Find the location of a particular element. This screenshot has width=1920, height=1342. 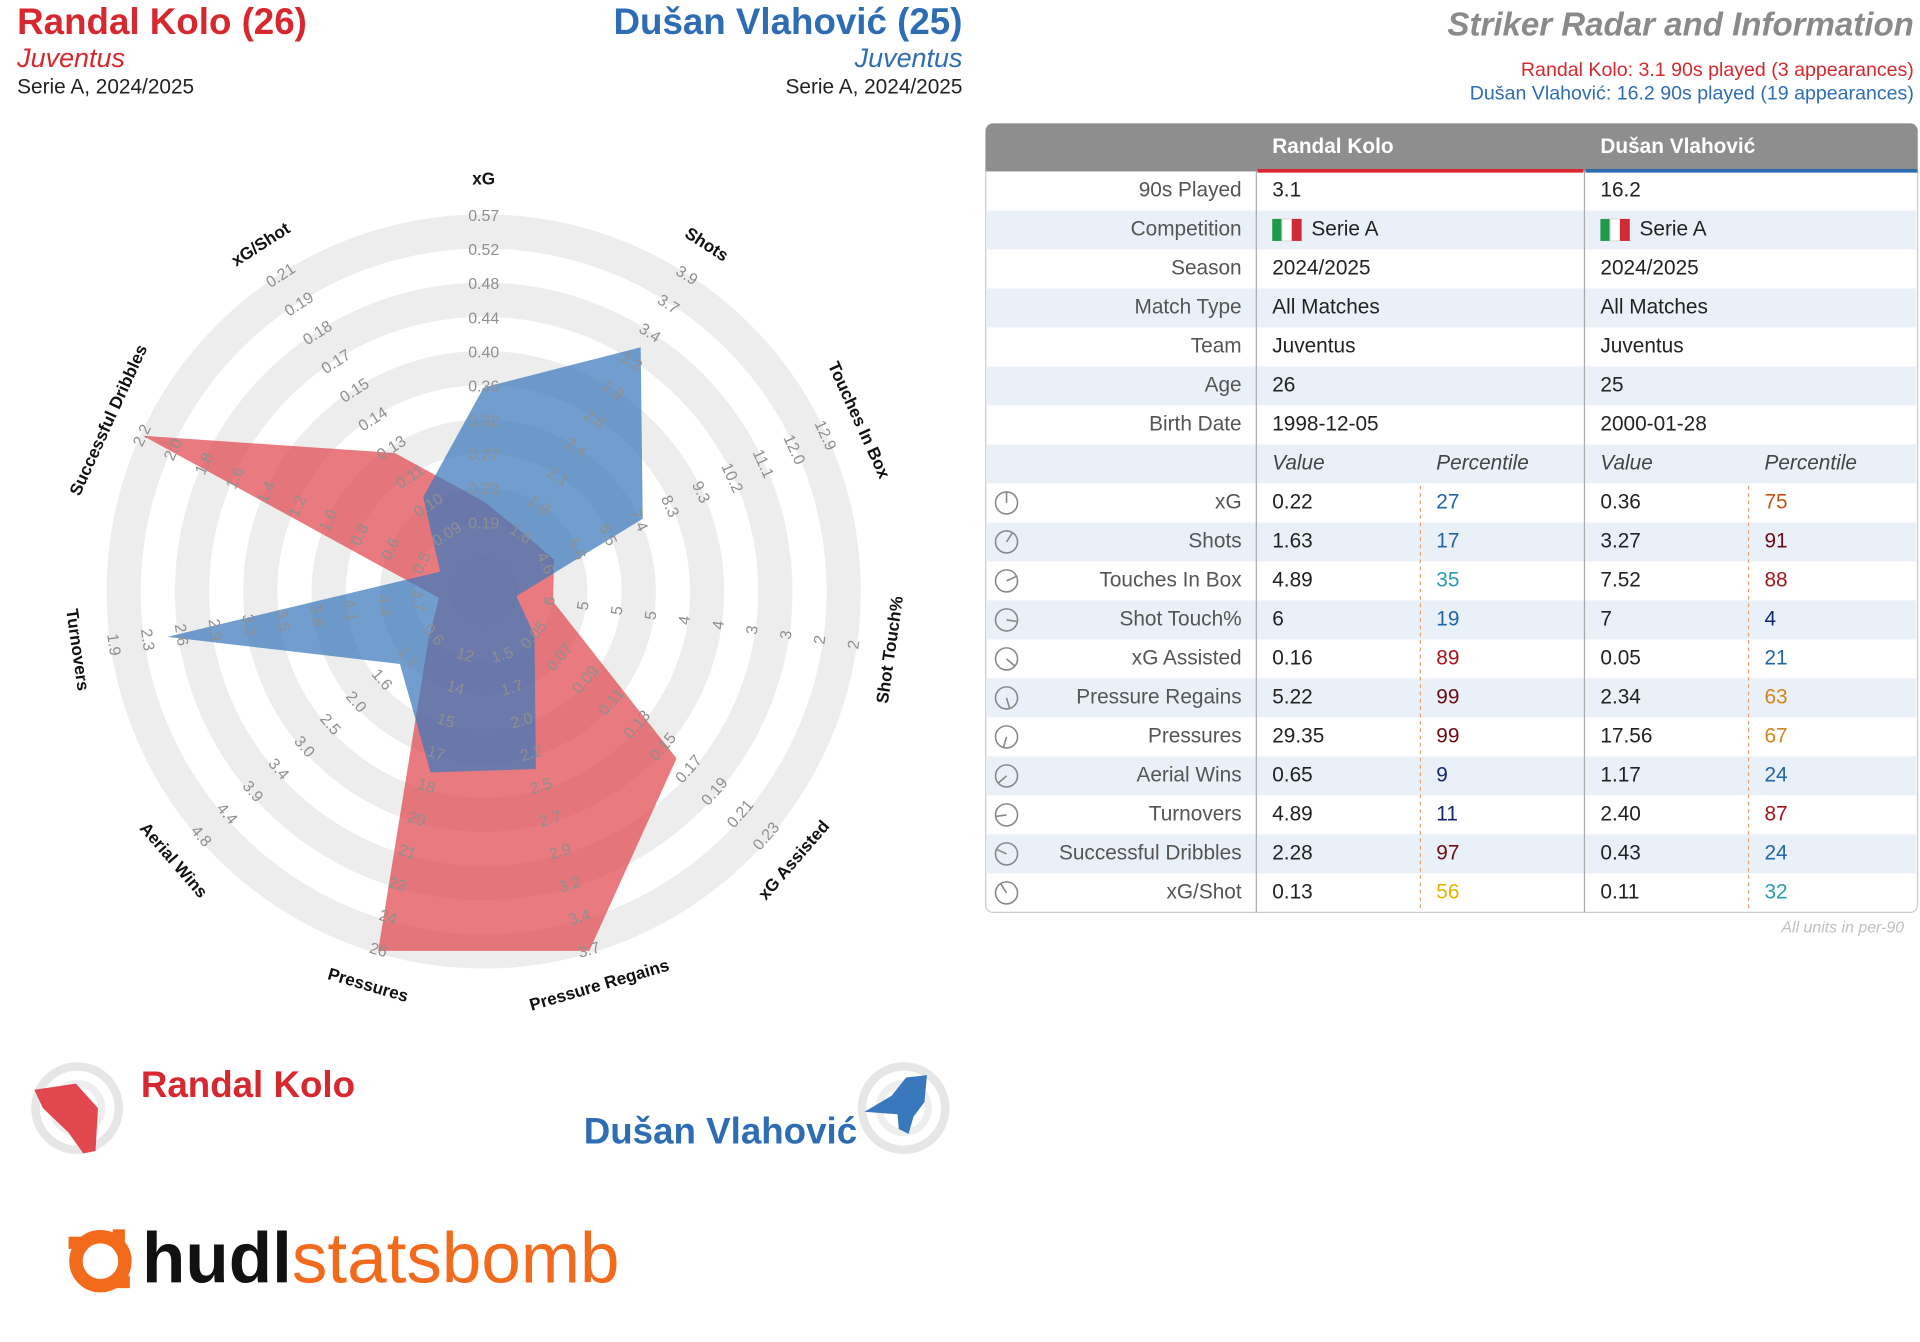

row-label: Season is located at coordinates (1206, 267).